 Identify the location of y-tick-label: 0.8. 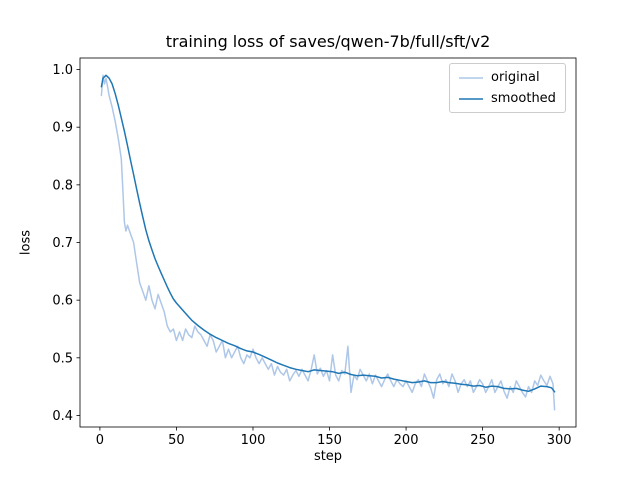
(62, 185).